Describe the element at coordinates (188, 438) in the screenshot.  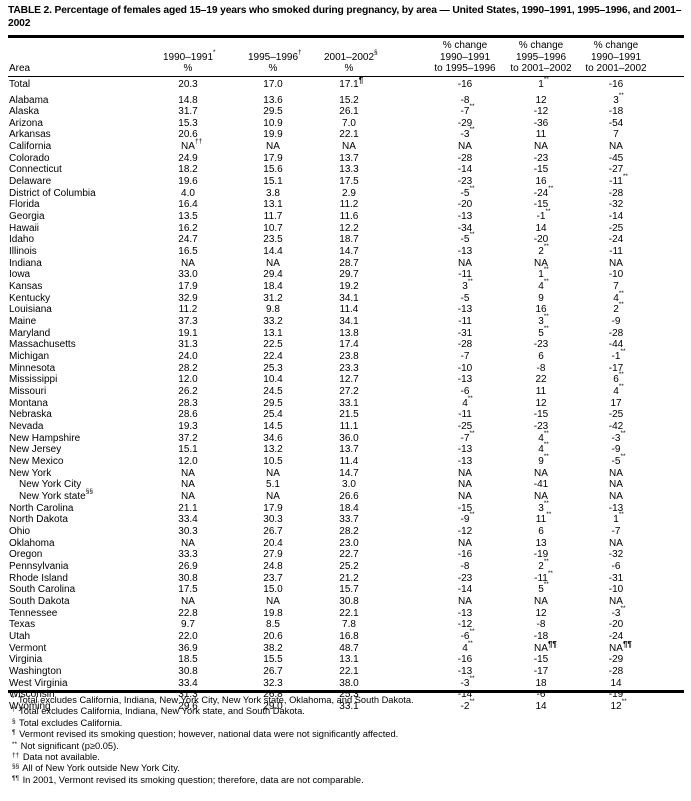
I see `cell-value: 37.2` at that location.